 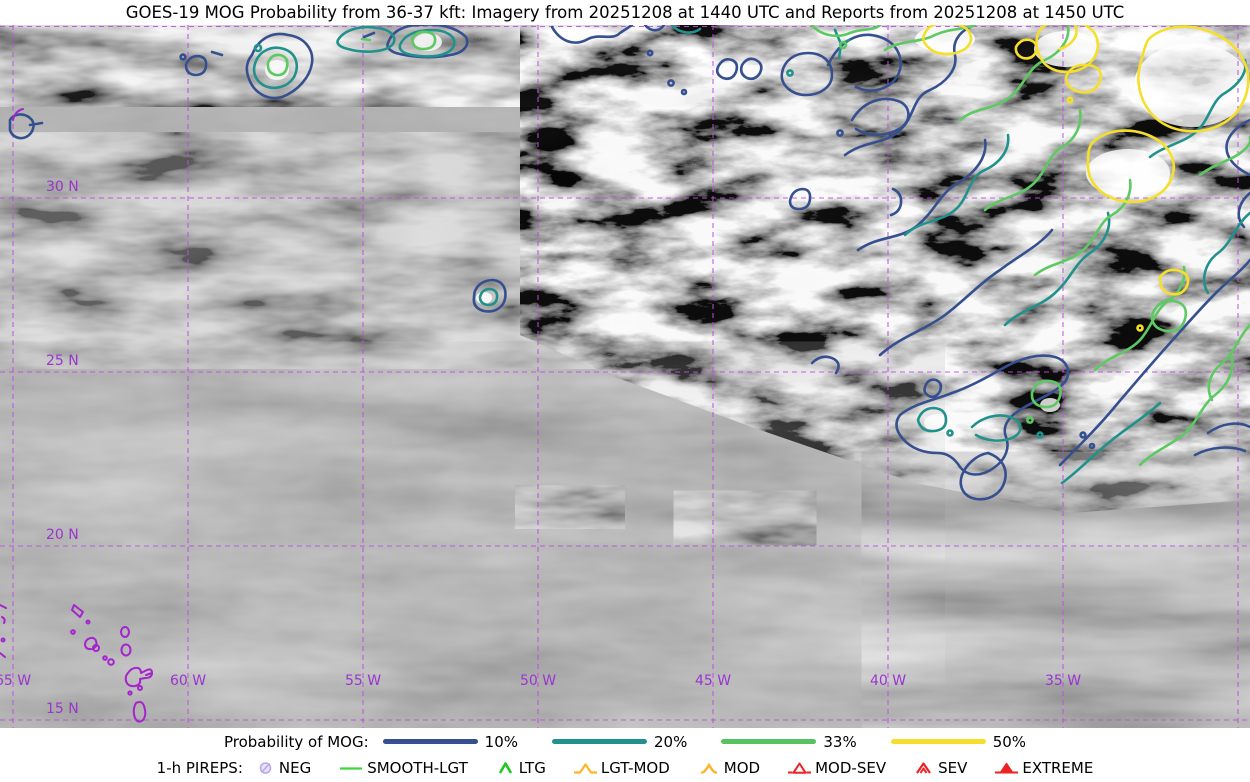 What do you see at coordinates (769, 741) in the screenshot?
I see `contour-33pct-swatch` at bounding box center [769, 741].